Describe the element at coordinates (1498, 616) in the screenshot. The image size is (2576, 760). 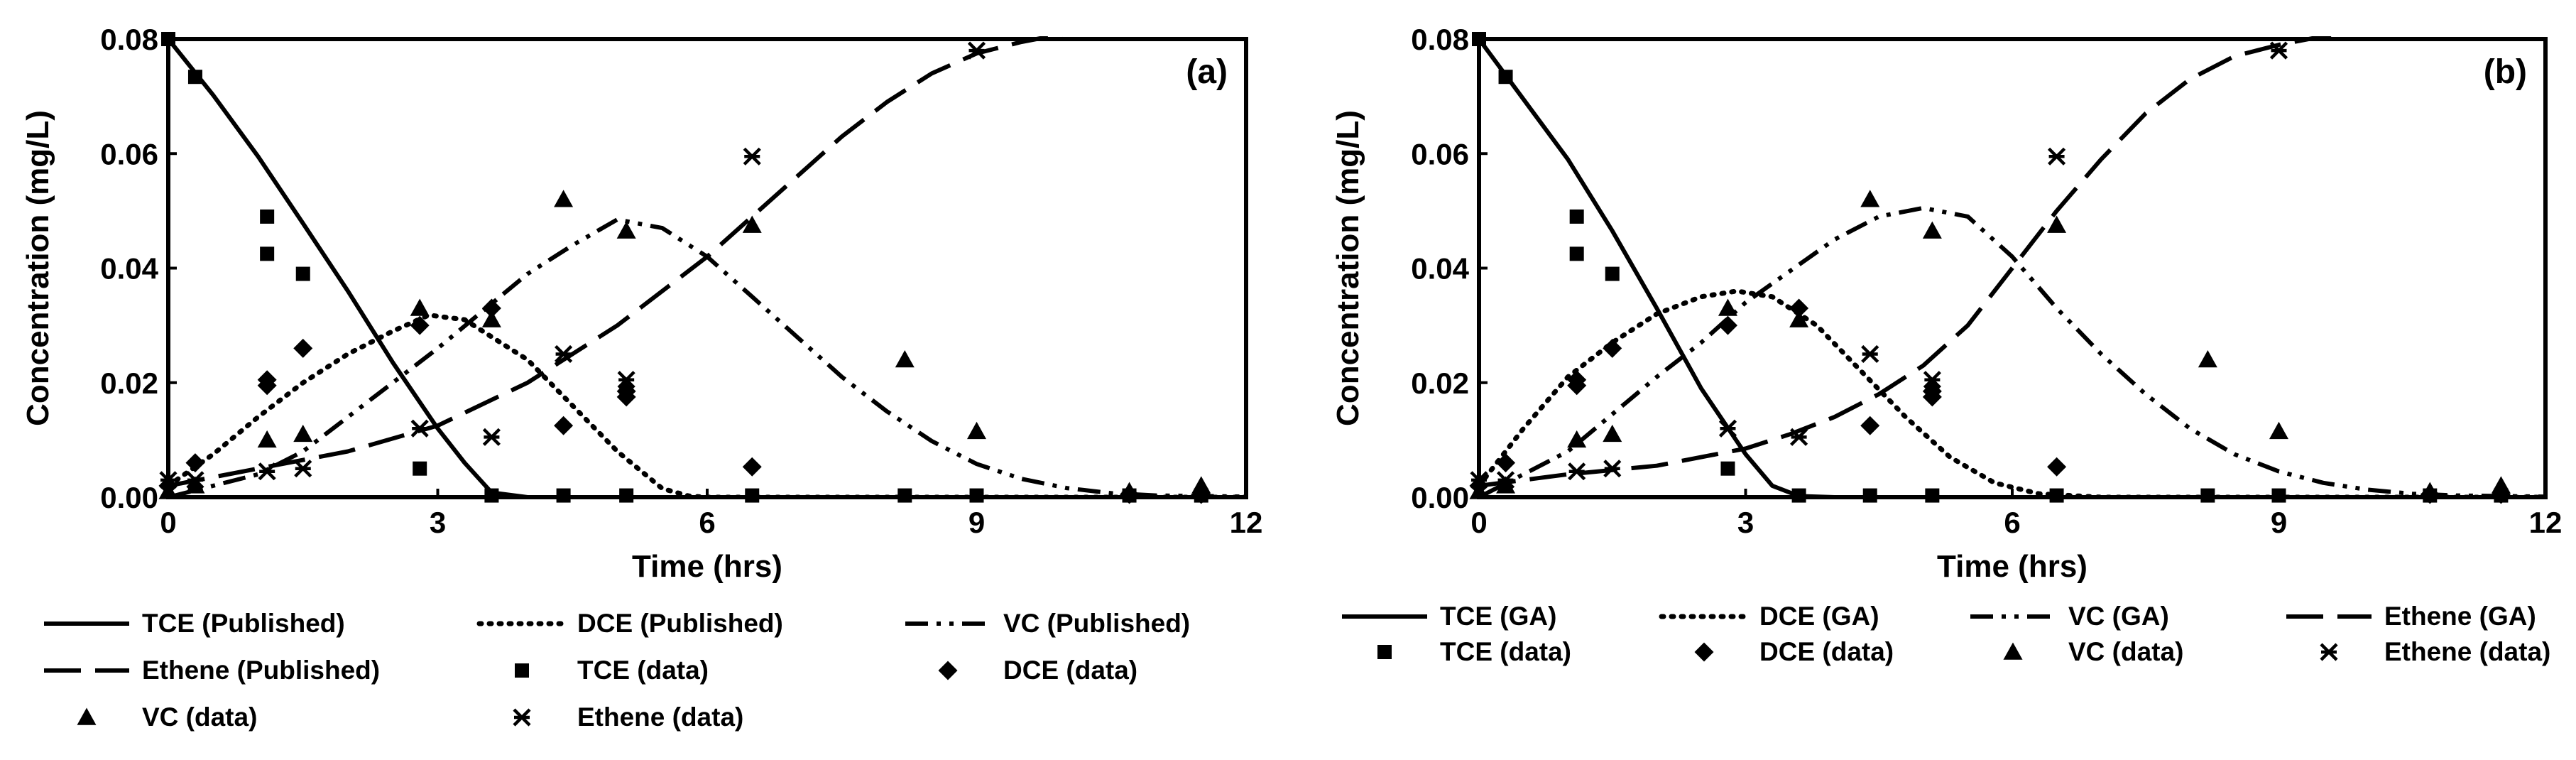
I see `legend-label: TCE (GA)` at that location.